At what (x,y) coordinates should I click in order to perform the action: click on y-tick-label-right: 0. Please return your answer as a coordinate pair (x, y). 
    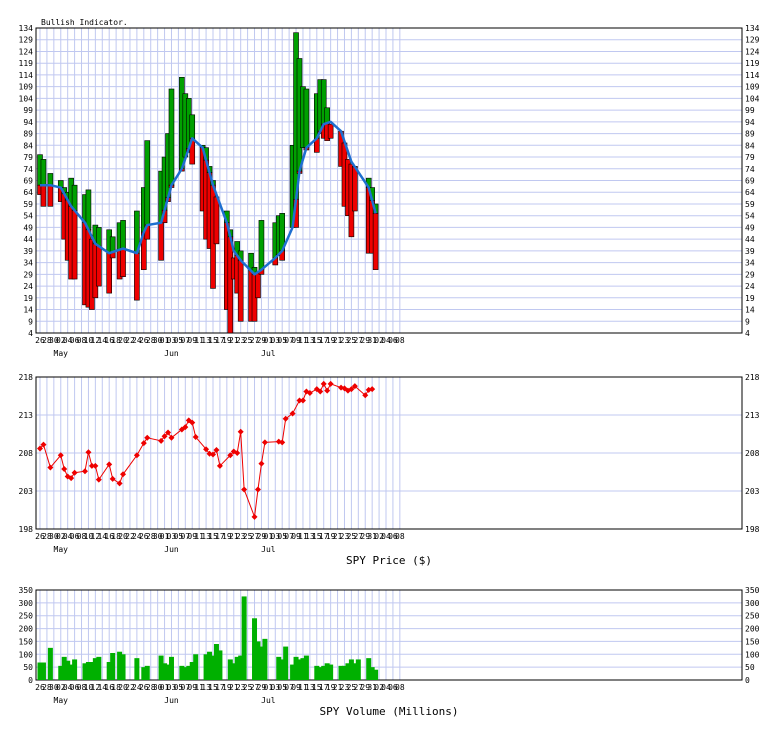
    Looking at the image, I should click on (747, 680).